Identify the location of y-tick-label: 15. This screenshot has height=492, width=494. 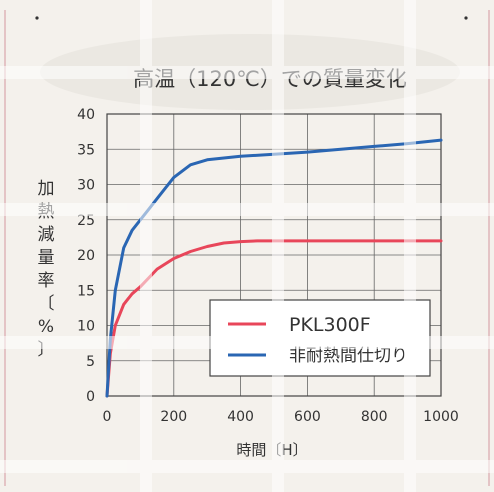
(86, 291).